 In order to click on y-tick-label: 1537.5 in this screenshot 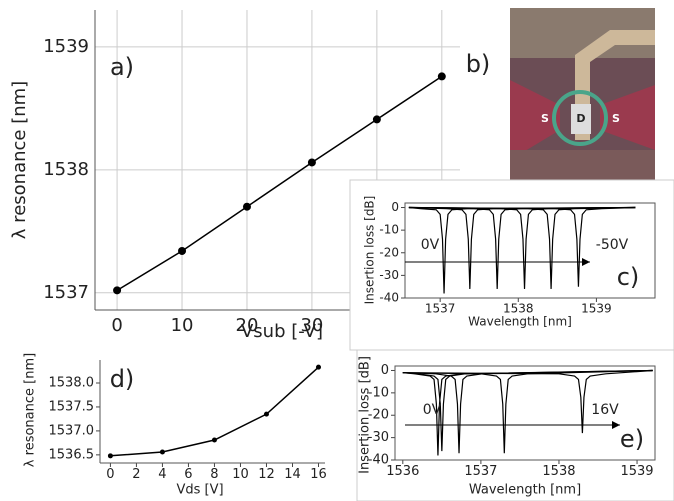, I will do `click(72, 406)`.